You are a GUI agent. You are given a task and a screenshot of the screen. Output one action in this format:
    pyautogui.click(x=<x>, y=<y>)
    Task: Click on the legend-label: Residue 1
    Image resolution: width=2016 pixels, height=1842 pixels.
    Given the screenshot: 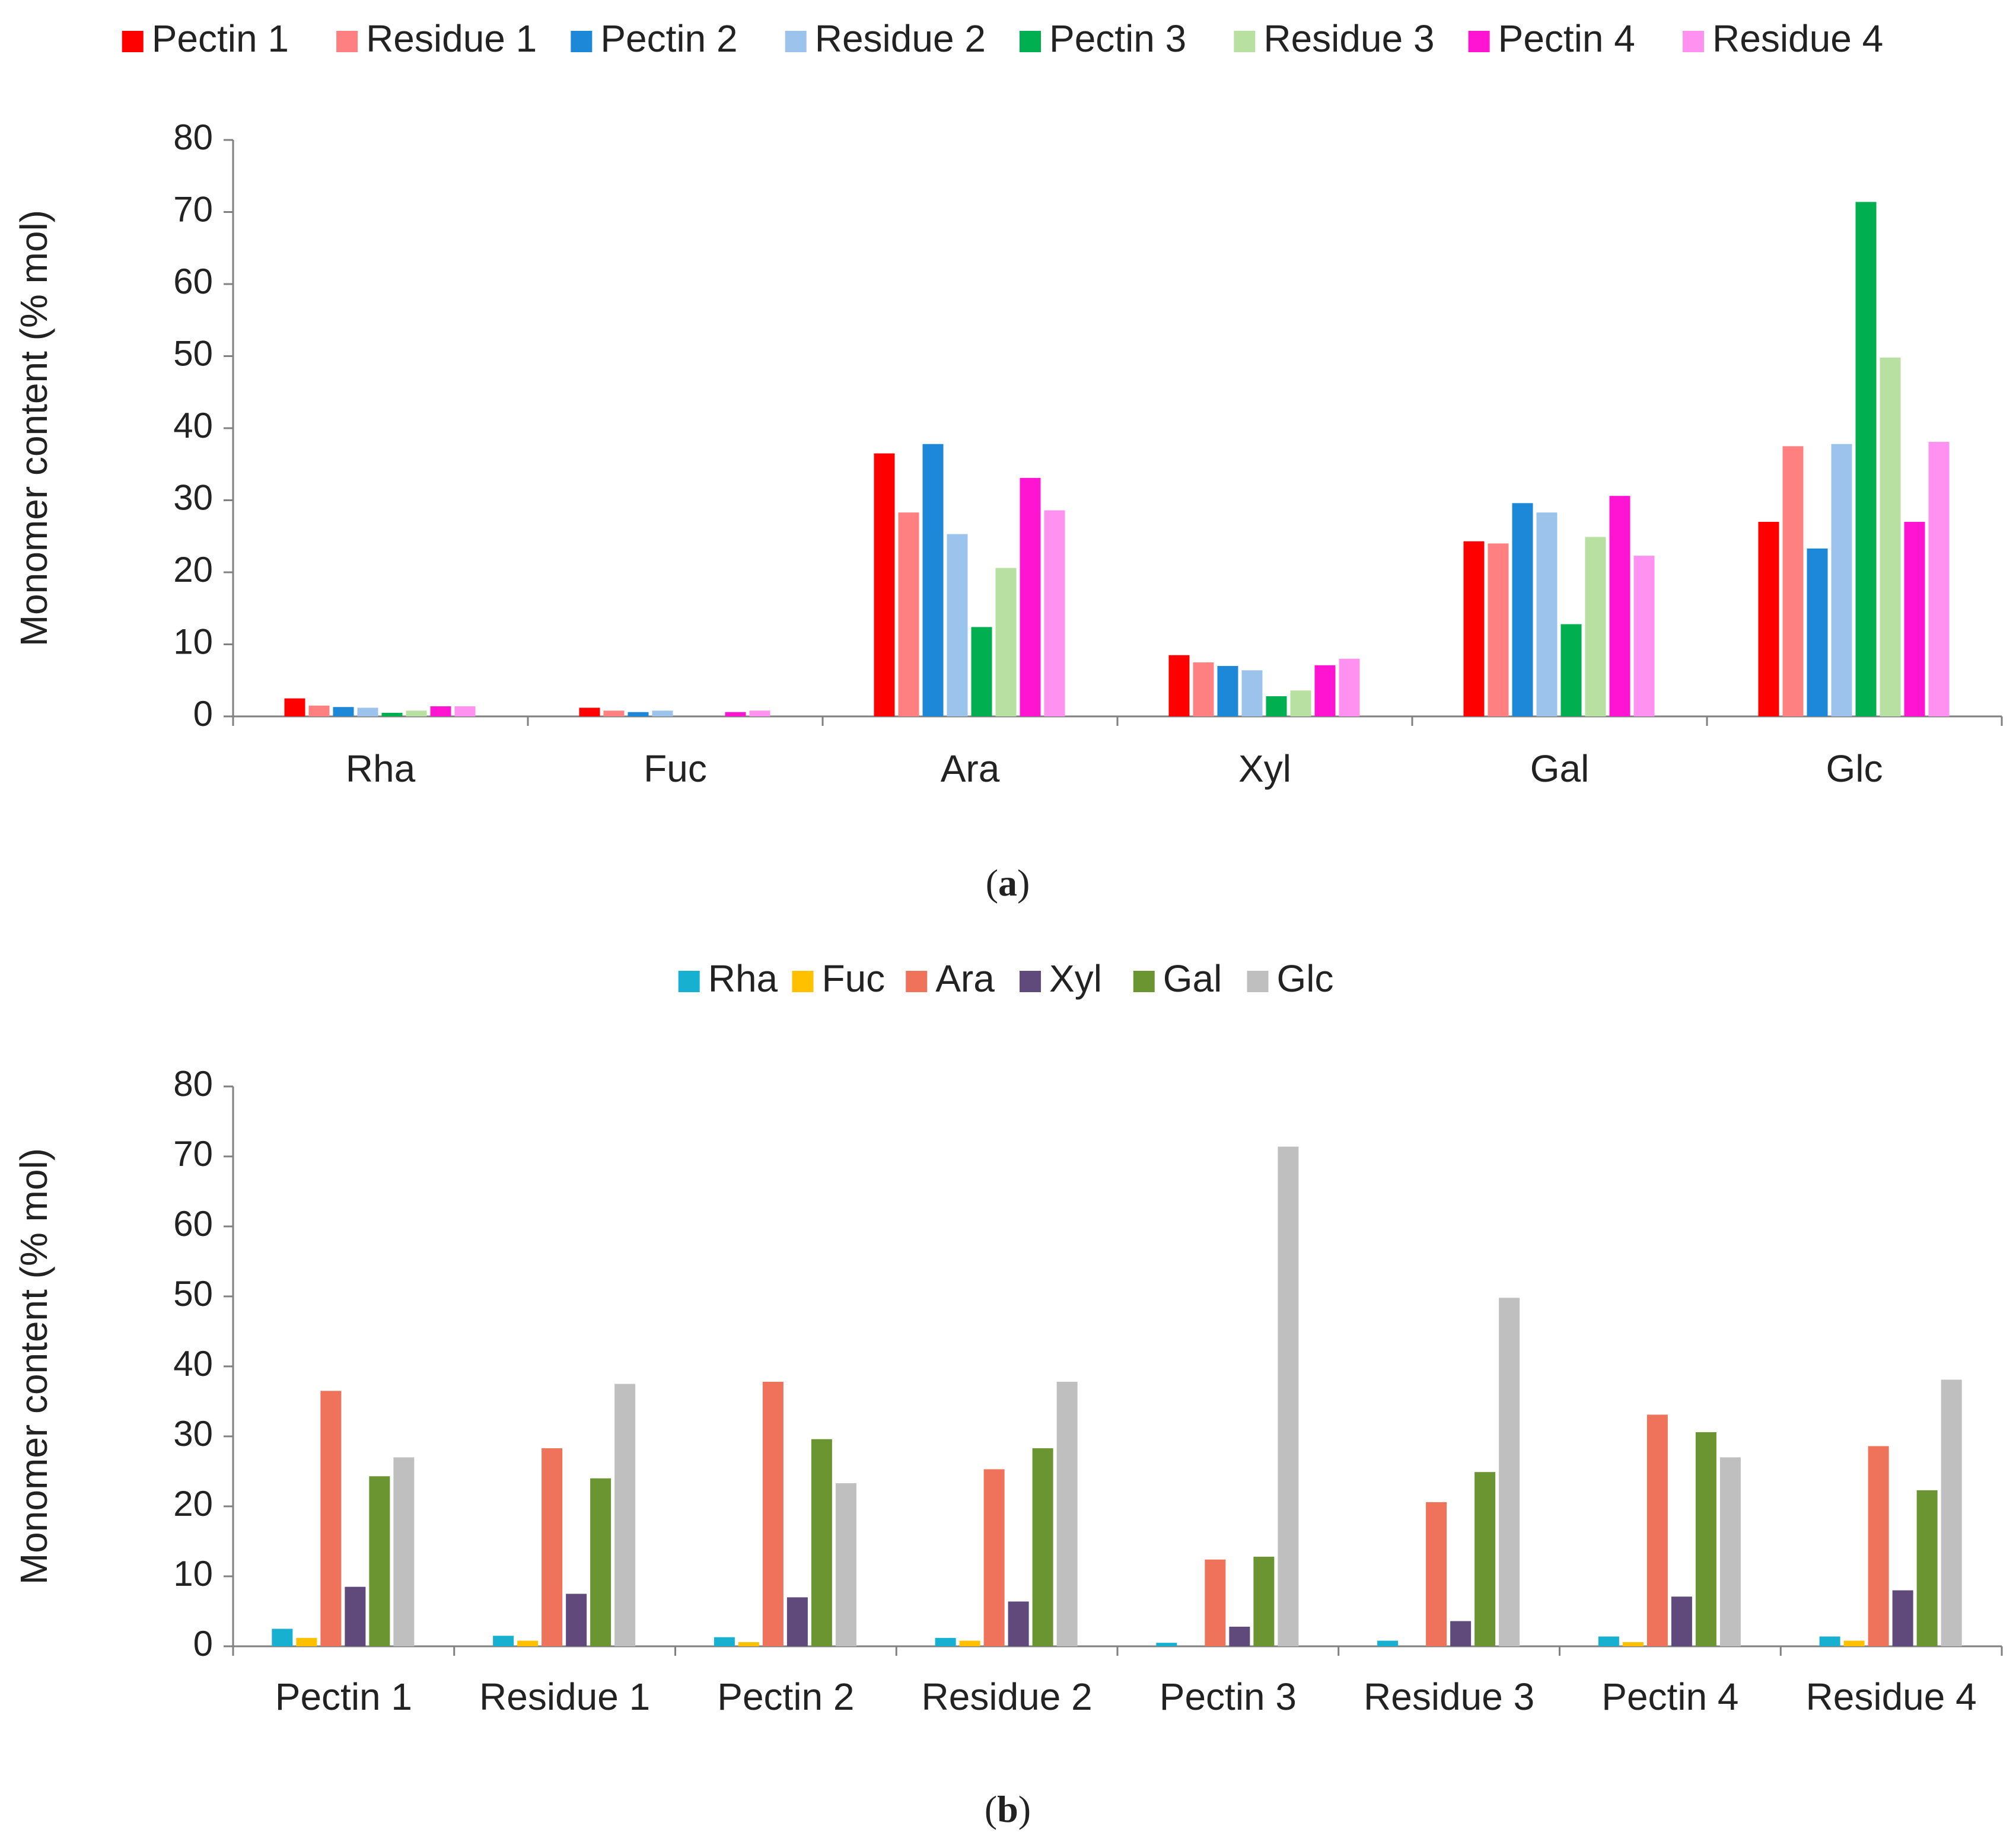 What is the action you would take?
    pyautogui.click(x=451, y=38)
    